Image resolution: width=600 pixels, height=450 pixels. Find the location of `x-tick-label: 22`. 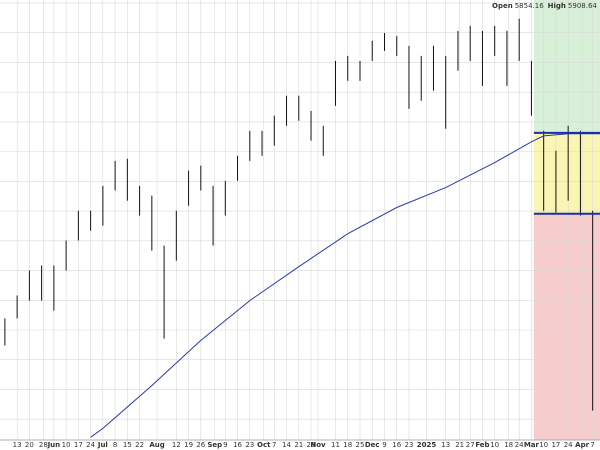

x-tick-label: 22 is located at coordinates (139, 445).